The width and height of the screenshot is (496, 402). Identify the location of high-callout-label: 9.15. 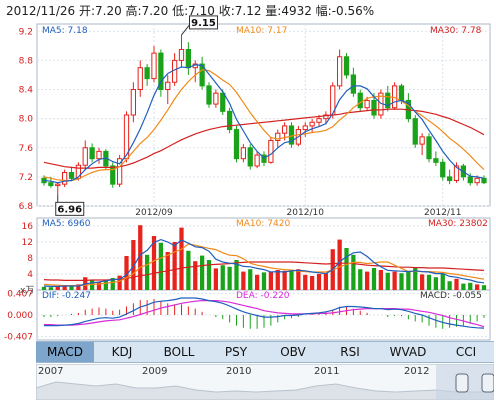
(203, 23).